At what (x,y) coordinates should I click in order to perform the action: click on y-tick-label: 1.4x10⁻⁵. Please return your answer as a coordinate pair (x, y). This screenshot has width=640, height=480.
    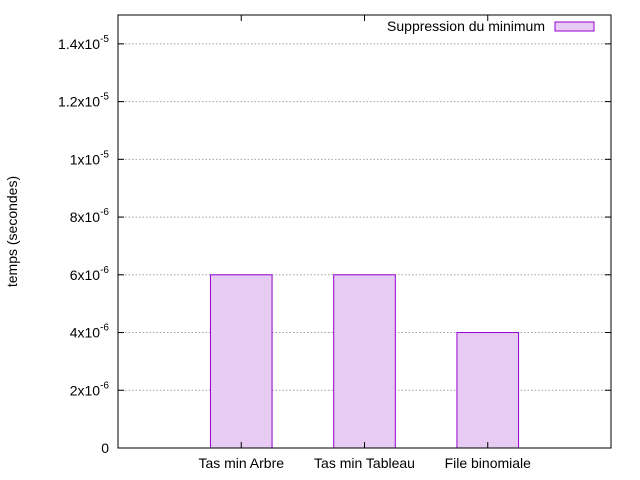
    Looking at the image, I should click on (83, 43).